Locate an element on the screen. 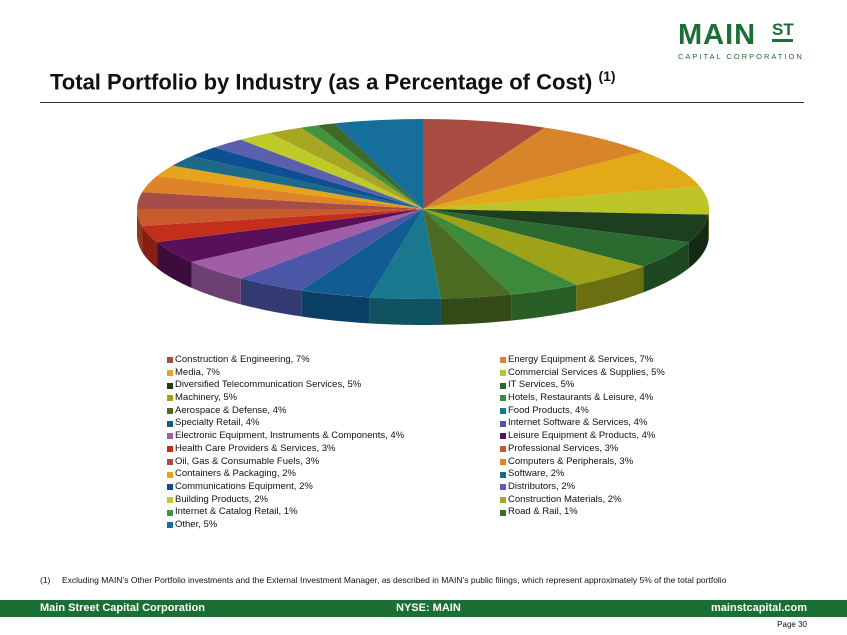 This screenshot has width=847, height=635. legend-item: Construction & Engineering, 7% is located at coordinates (285, 360).